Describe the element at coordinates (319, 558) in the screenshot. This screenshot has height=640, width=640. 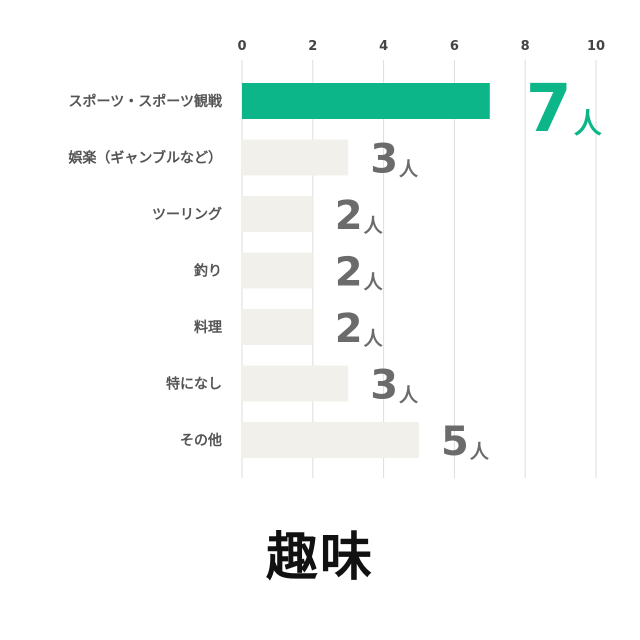
I see `chart-title: 趣味` at that location.